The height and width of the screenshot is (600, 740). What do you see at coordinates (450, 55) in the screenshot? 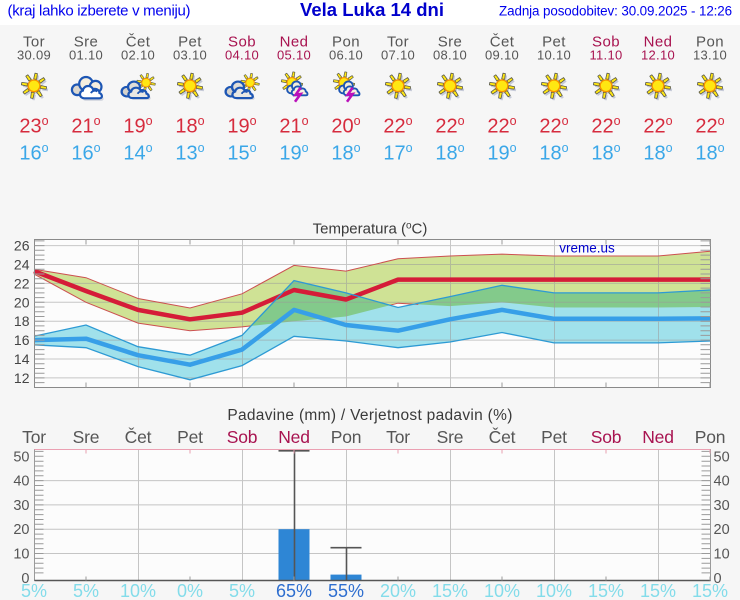
I see `svg-text: 08.10` at bounding box center [450, 55].